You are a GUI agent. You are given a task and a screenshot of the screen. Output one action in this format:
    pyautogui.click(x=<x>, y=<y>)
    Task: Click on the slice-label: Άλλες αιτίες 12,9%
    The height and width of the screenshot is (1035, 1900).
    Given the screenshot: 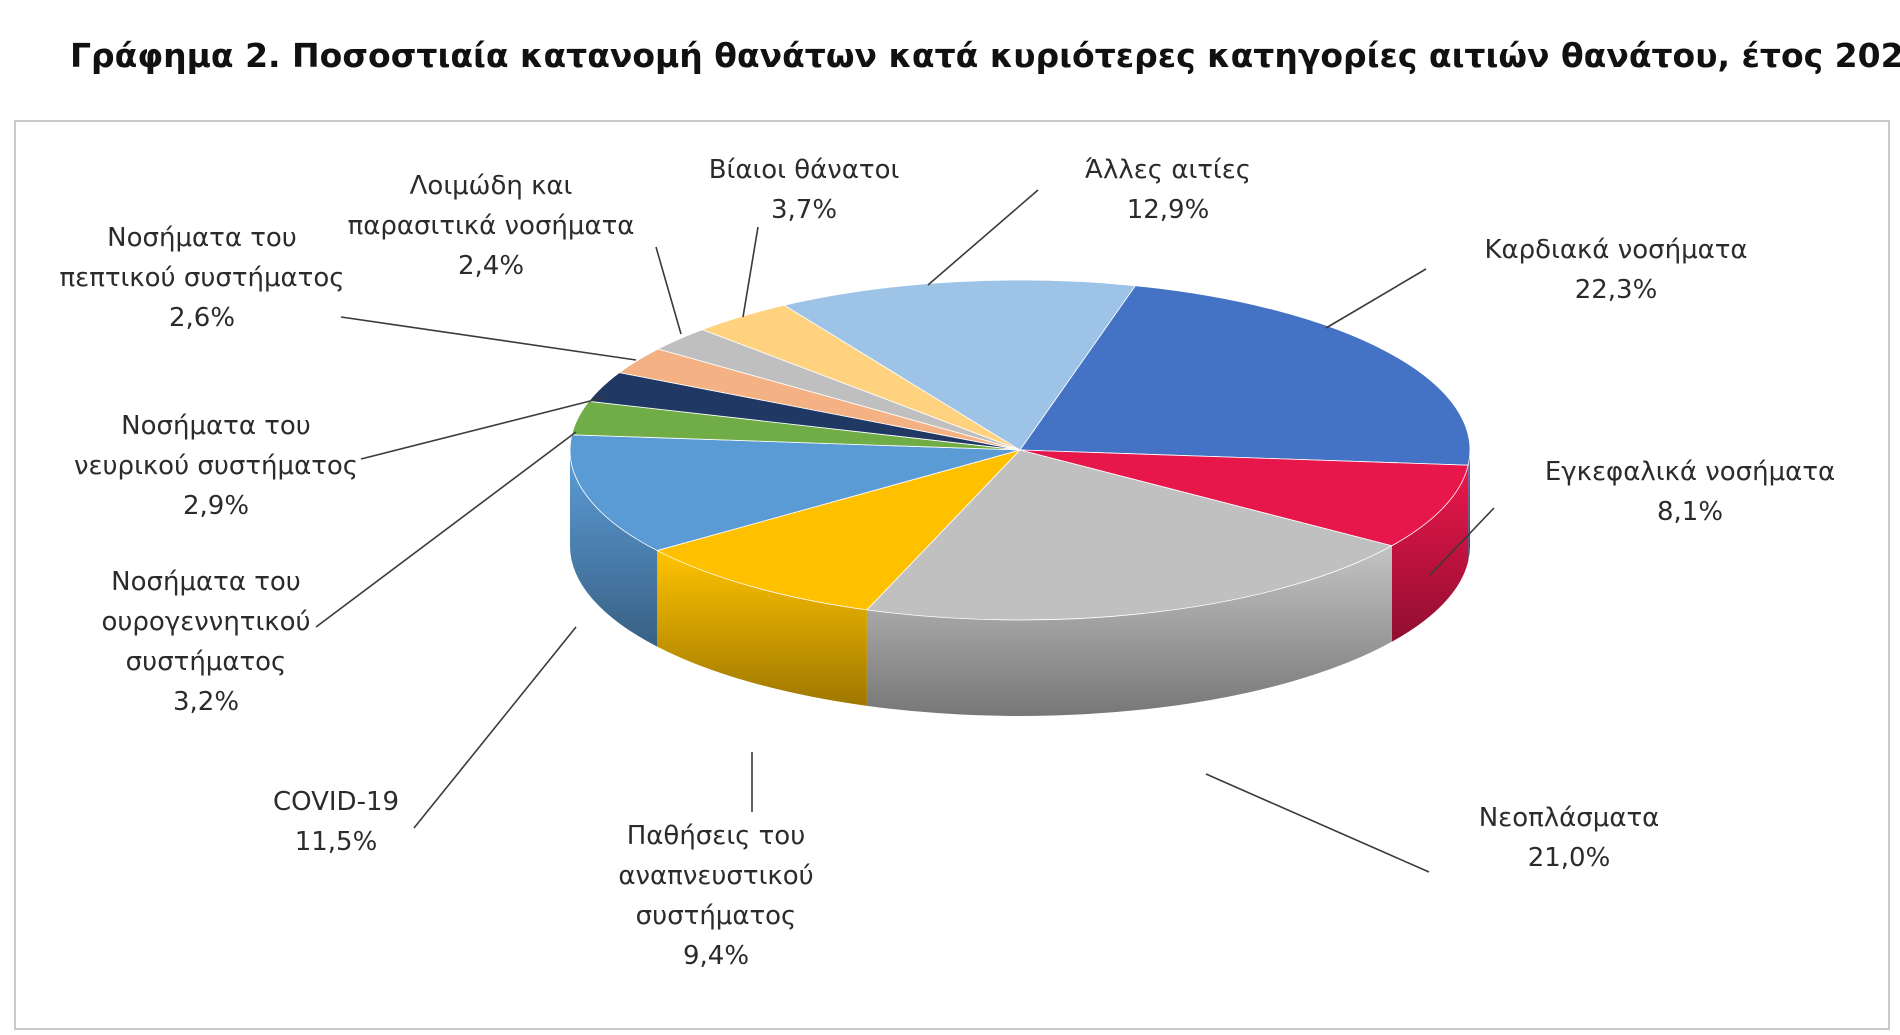 What is the action you would take?
    pyautogui.click(x=1168, y=190)
    